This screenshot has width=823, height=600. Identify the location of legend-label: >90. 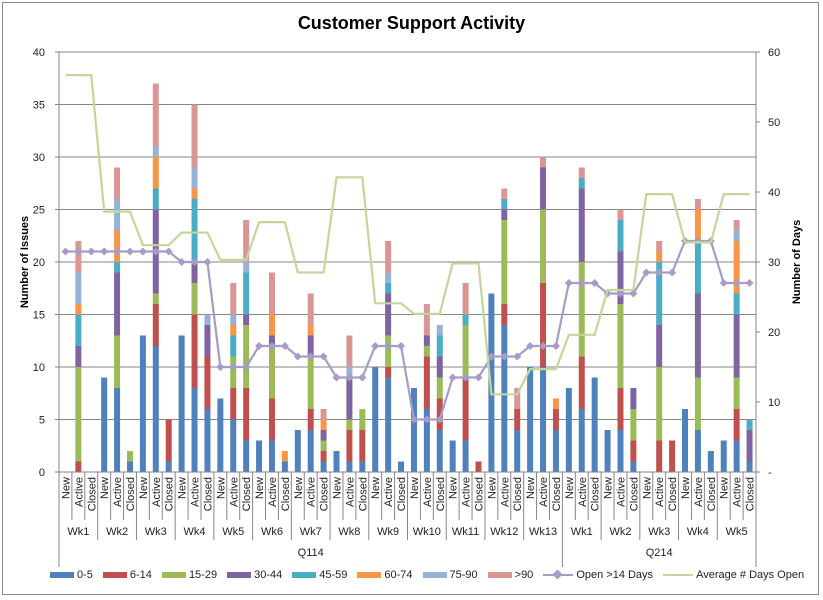
(524, 575).